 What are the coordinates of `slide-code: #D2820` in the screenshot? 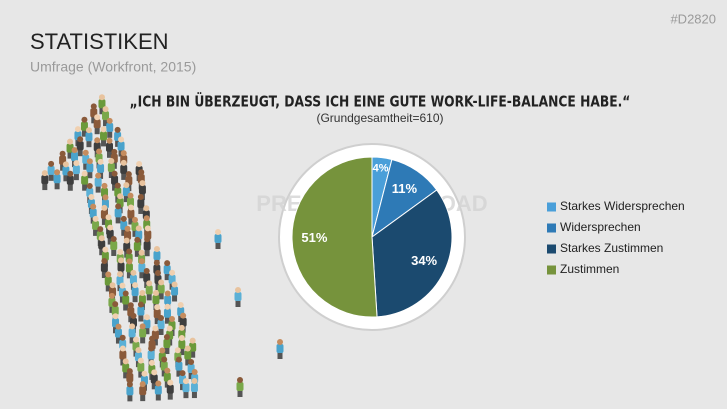 It's located at (693, 18).